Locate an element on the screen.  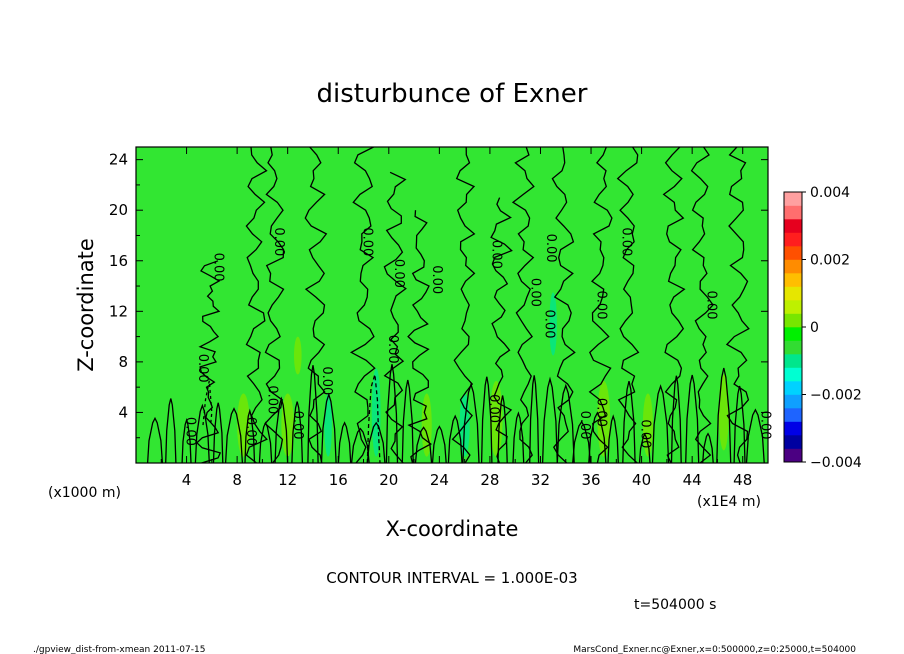
x-tick-label: 24 is located at coordinates (439, 480).